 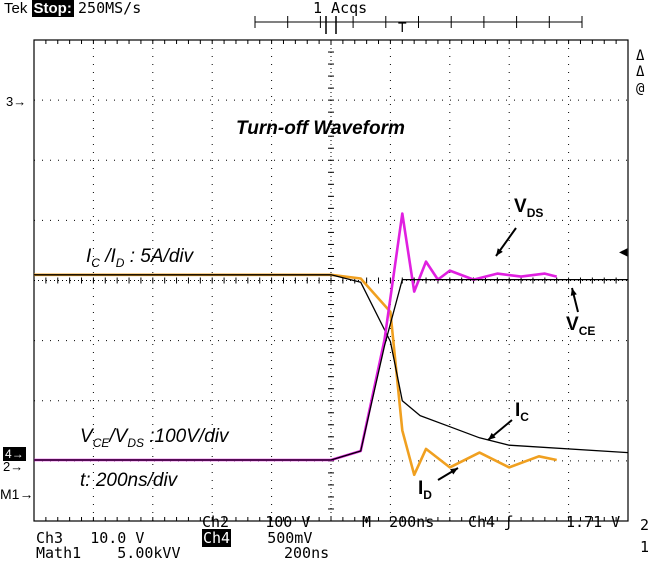 What do you see at coordinates (645, 525) in the screenshot?
I see `status-corner-top: 2` at bounding box center [645, 525].